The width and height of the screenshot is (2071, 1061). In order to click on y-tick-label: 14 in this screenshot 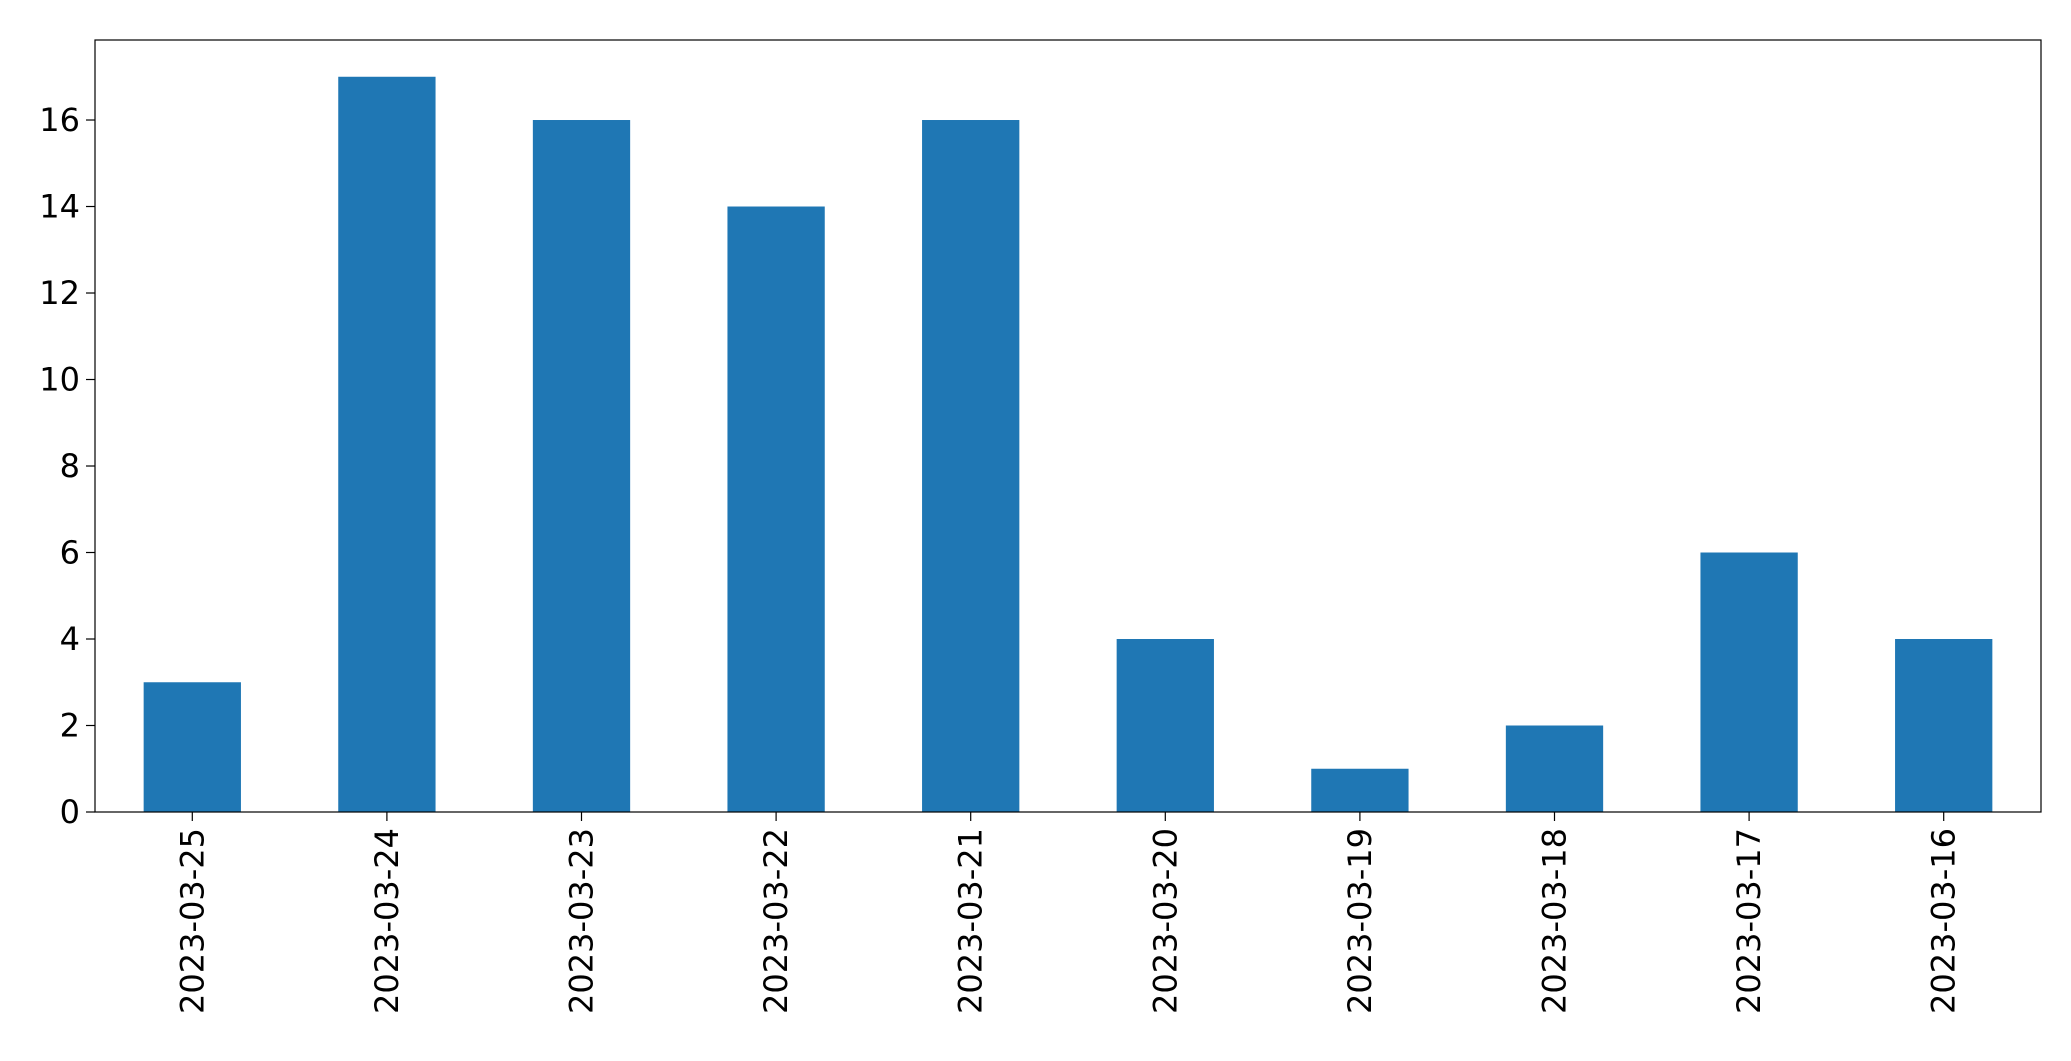, I will do `click(59, 207)`.